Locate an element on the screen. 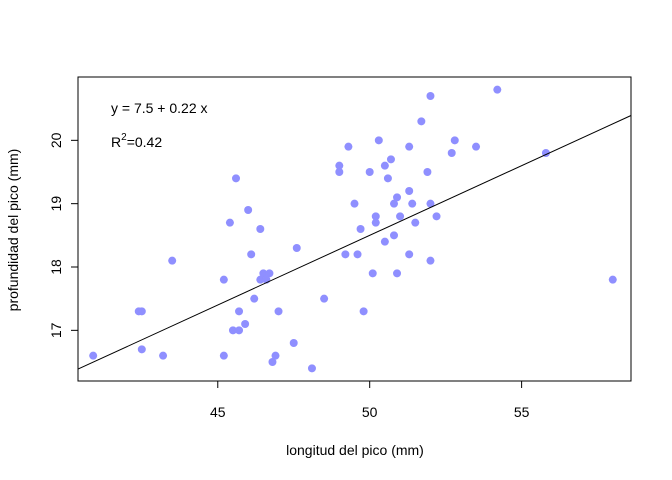  x-tick-label: 50 is located at coordinates (370, 412).